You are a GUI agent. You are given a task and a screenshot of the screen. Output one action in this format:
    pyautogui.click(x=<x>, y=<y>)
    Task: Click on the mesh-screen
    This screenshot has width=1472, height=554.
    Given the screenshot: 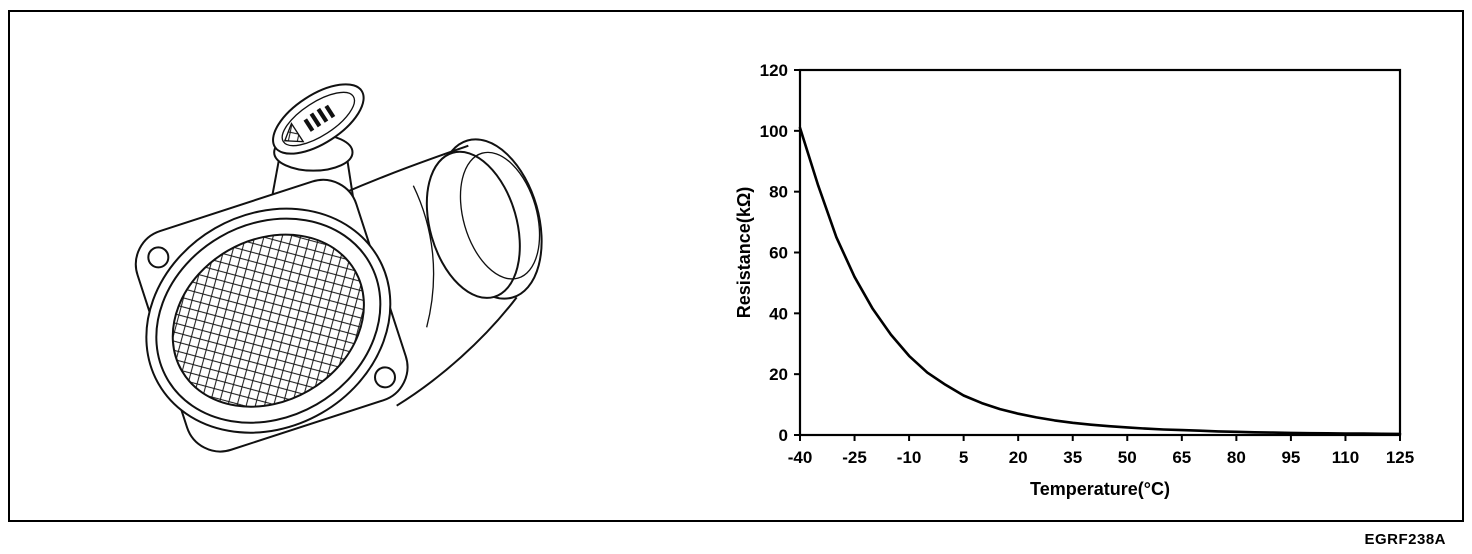 What is the action you would take?
    pyautogui.click(x=268, y=320)
    